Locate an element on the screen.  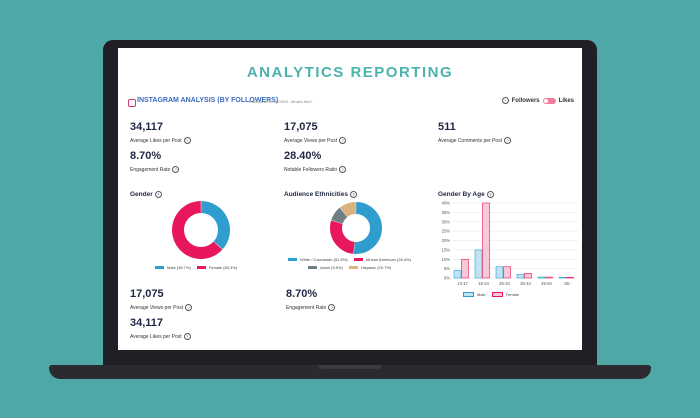
gender-age-section-title: Gender By Age? is located at coordinates (466, 194).